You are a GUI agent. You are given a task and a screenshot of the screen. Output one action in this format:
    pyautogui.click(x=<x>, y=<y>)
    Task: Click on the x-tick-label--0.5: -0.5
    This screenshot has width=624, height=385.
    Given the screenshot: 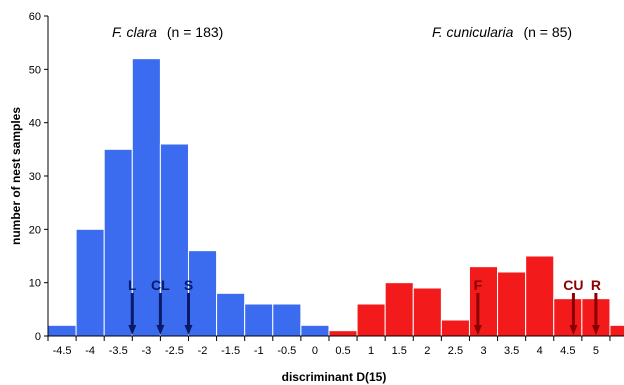 What is the action you would take?
    pyautogui.click(x=286, y=351)
    